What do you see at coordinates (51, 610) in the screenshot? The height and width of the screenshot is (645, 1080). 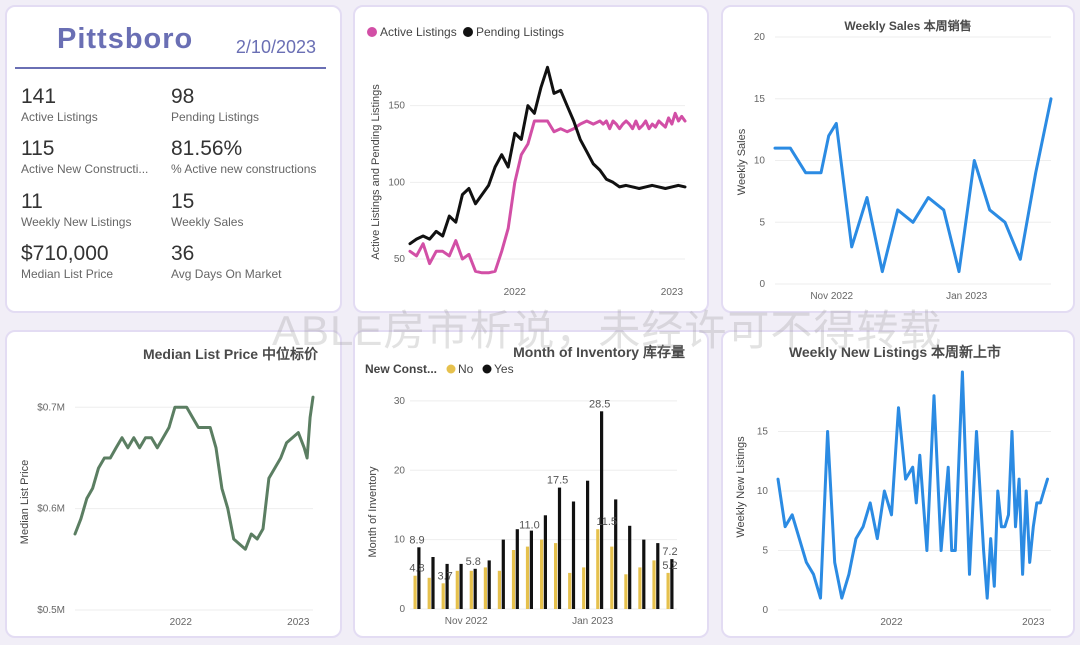 I see `y-tick-label: $0.5M` at bounding box center [51, 610].